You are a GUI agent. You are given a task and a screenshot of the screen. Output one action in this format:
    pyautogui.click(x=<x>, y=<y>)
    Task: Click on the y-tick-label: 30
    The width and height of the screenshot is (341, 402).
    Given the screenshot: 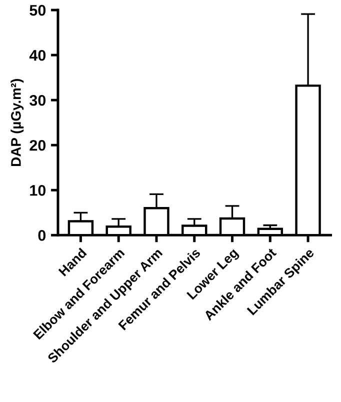 What is the action you would take?
    pyautogui.click(x=38, y=100)
    